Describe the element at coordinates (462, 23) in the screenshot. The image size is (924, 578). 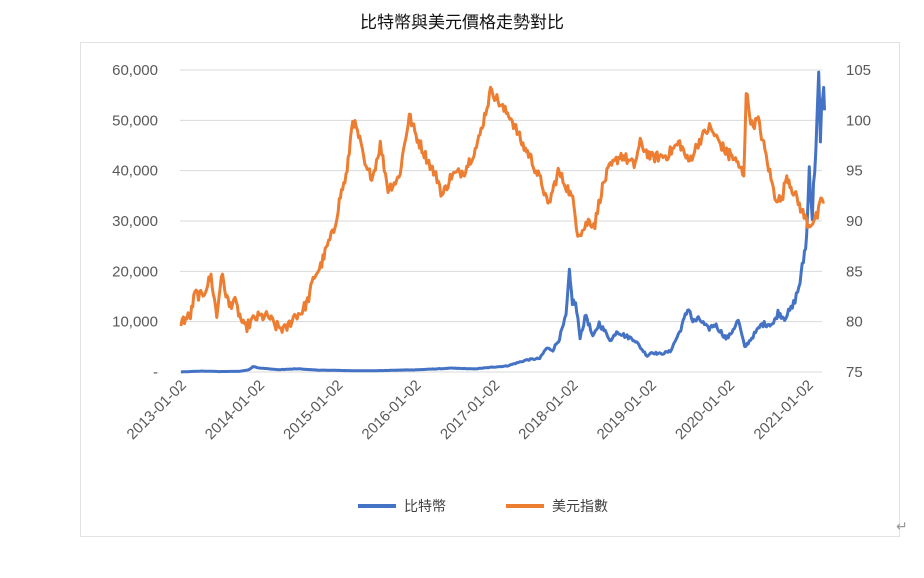
I see `chart-title: 比特幣與美元價格走勢對比` at that location.